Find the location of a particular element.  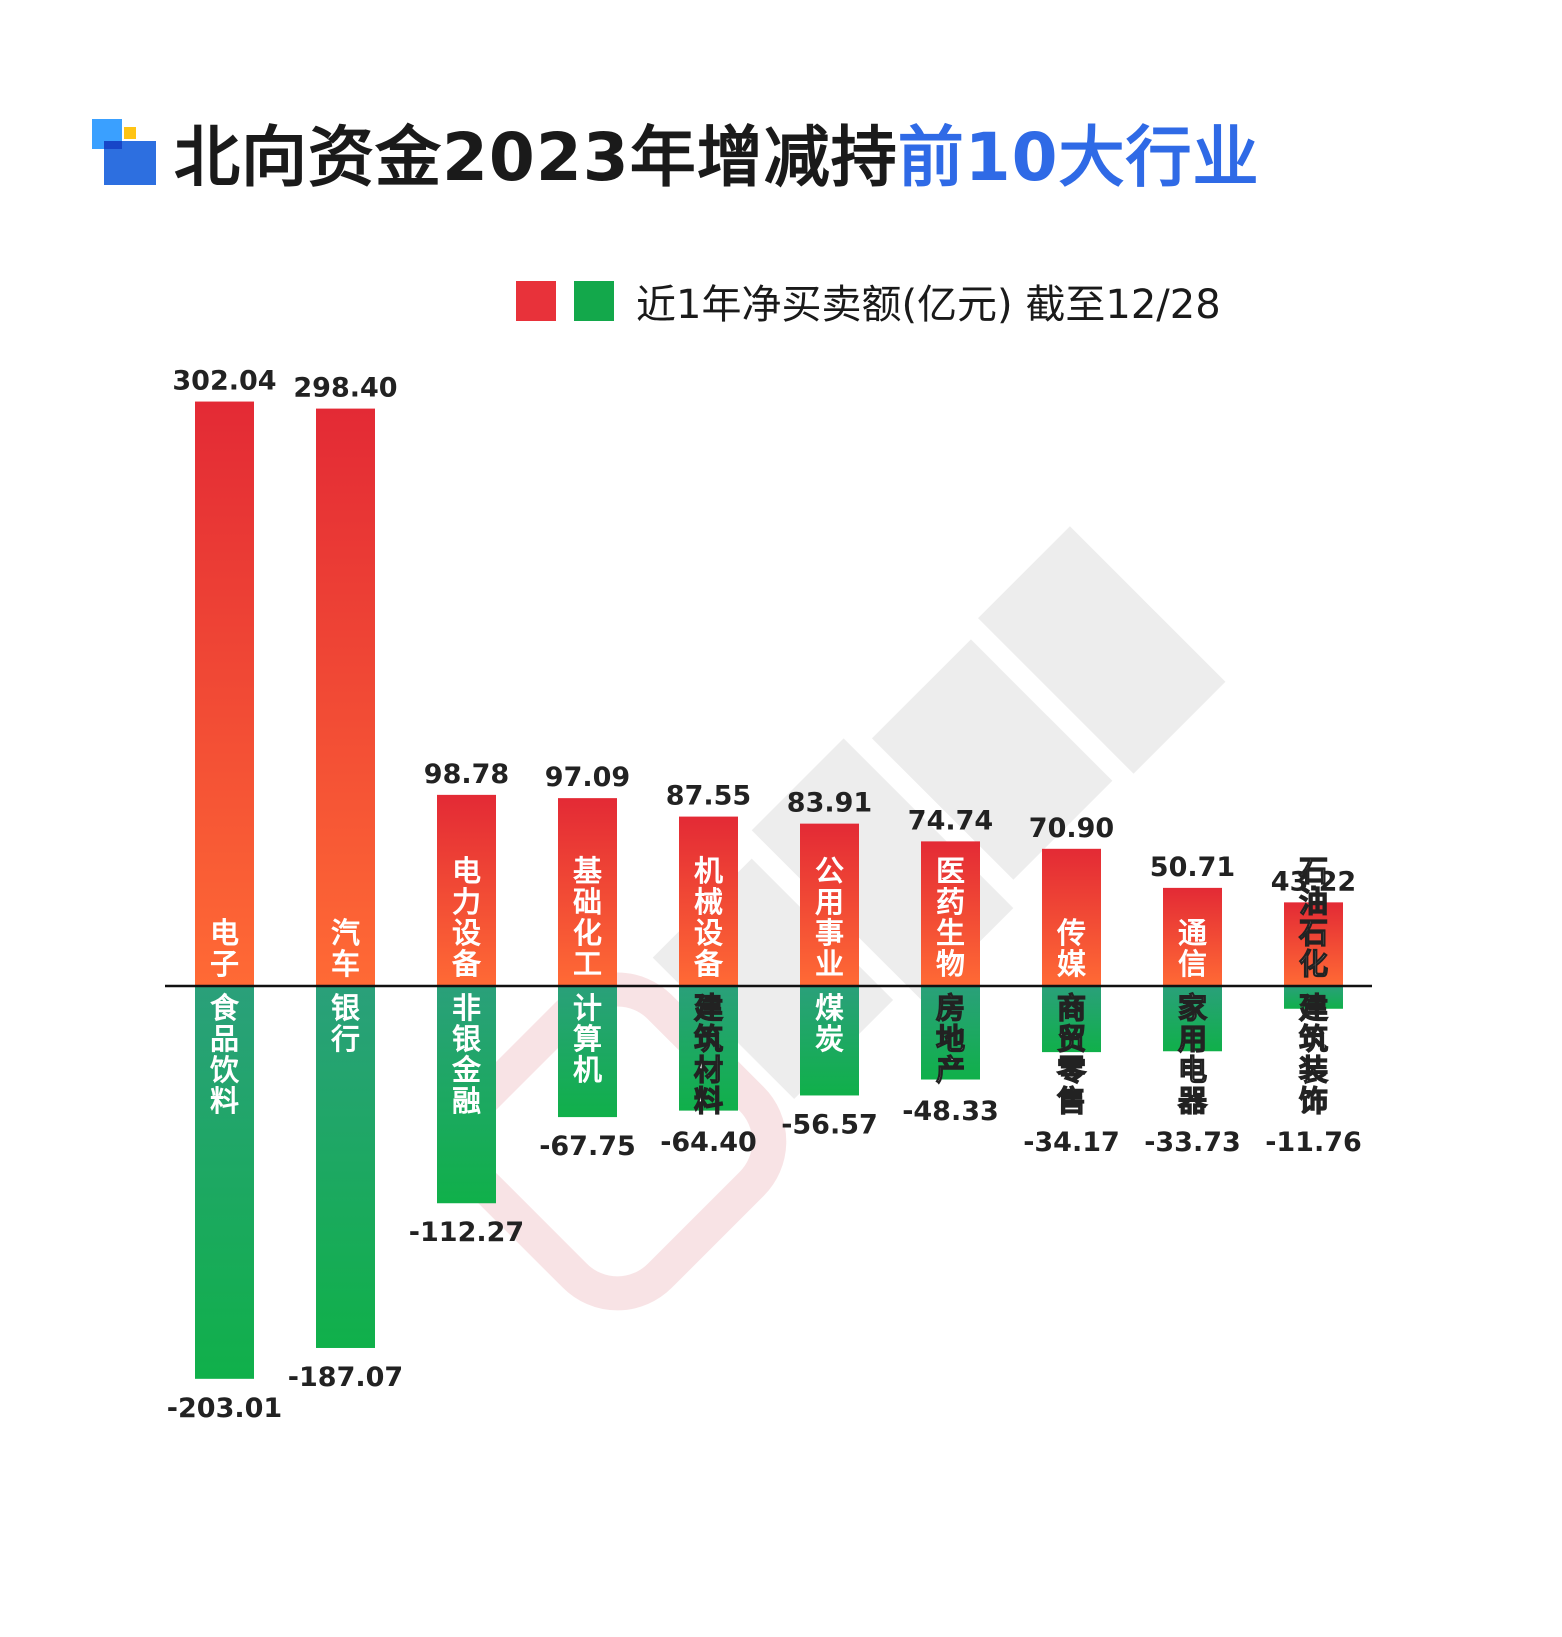

category-label-char: 煤 is located at coordinates (829, 1008).